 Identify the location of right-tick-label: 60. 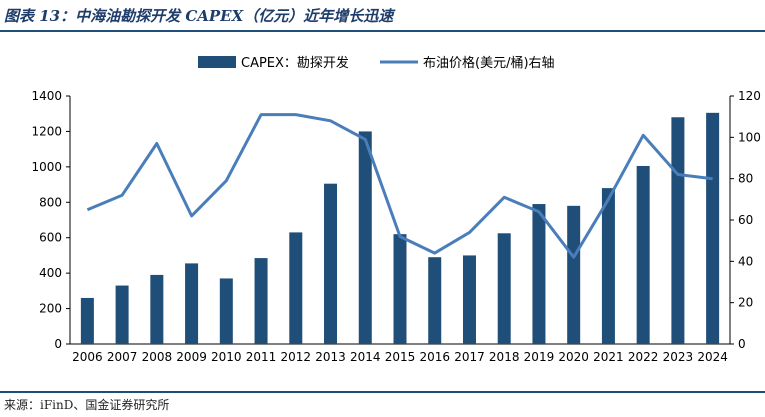
(745, 220).